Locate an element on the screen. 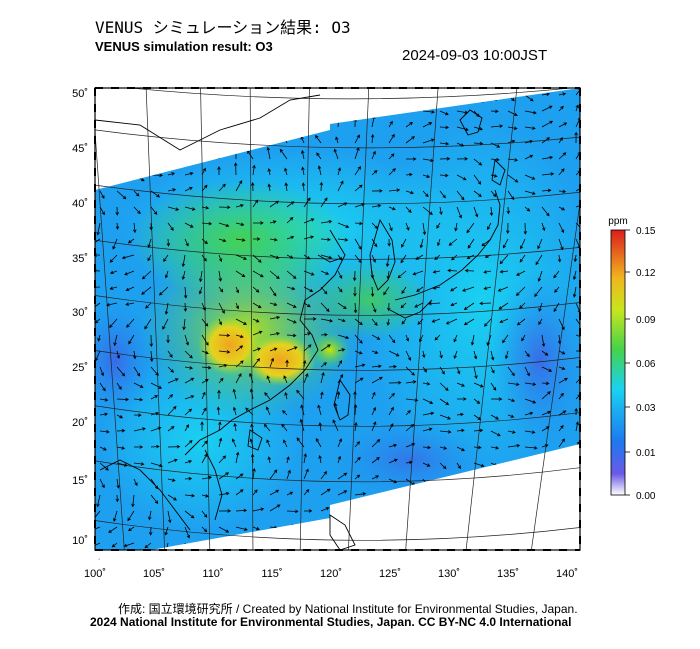  lat-label: 35˚ is located at coordinates (80, 259).